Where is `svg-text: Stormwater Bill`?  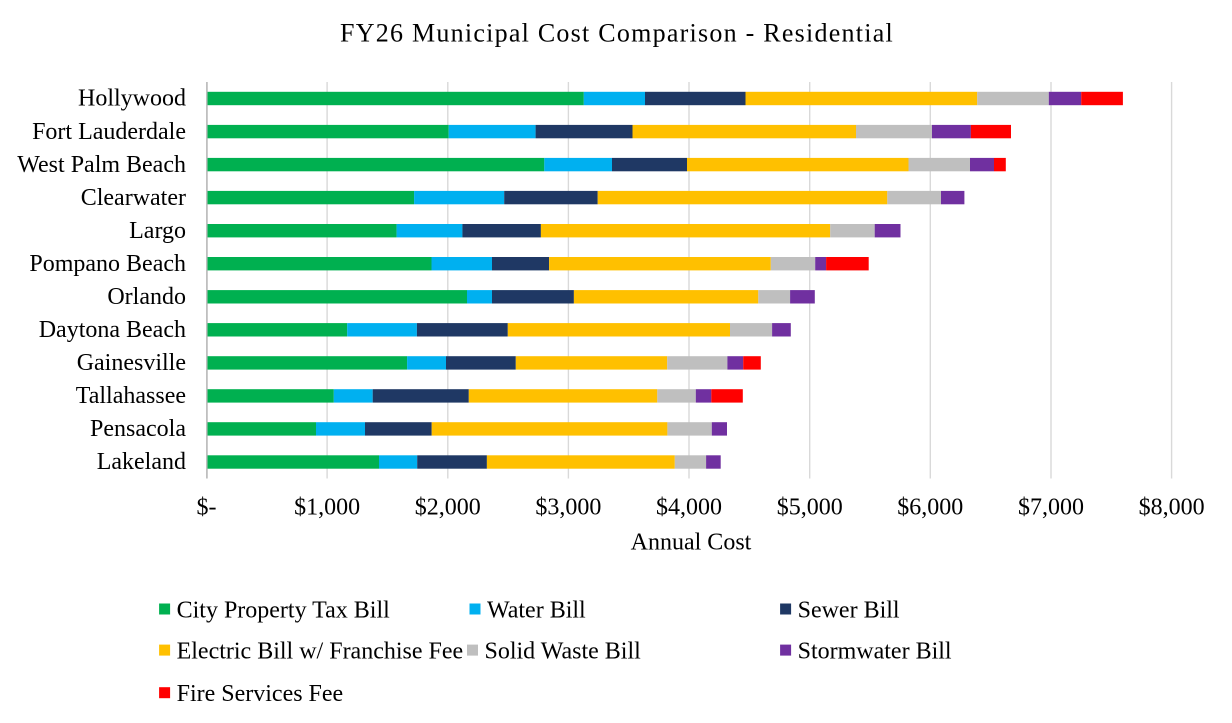 svg-text: Stormwater Bill is located at coordinates (875, 652).